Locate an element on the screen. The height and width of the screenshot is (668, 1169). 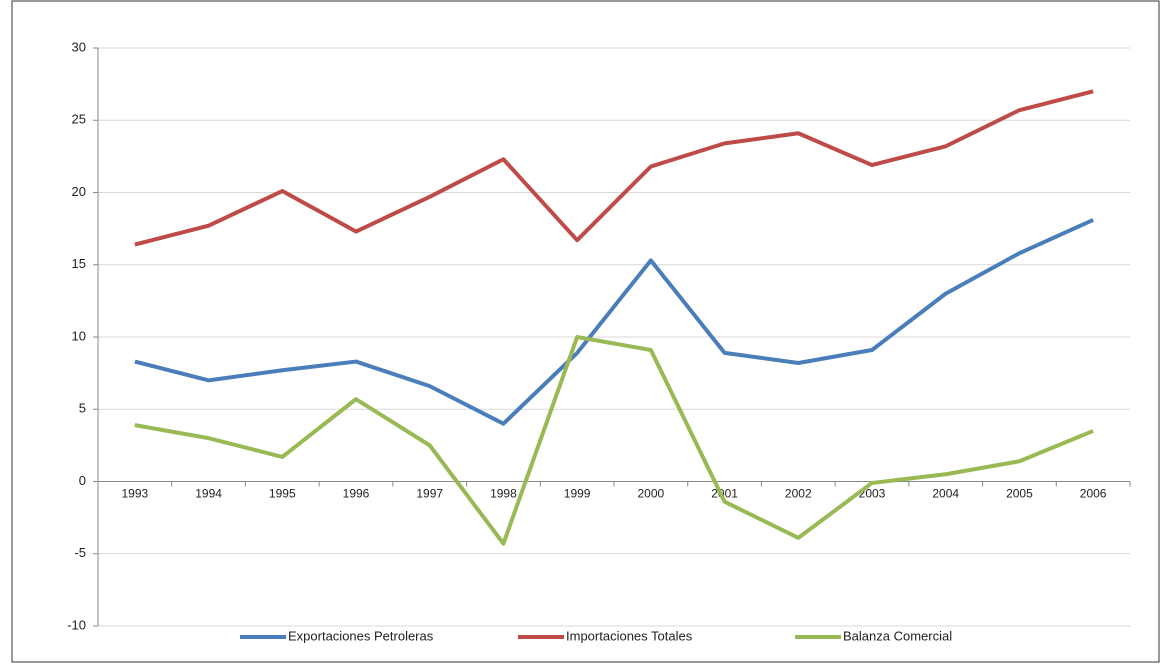
x-tick-label: 2006 is located at coordinates (1093, 494).